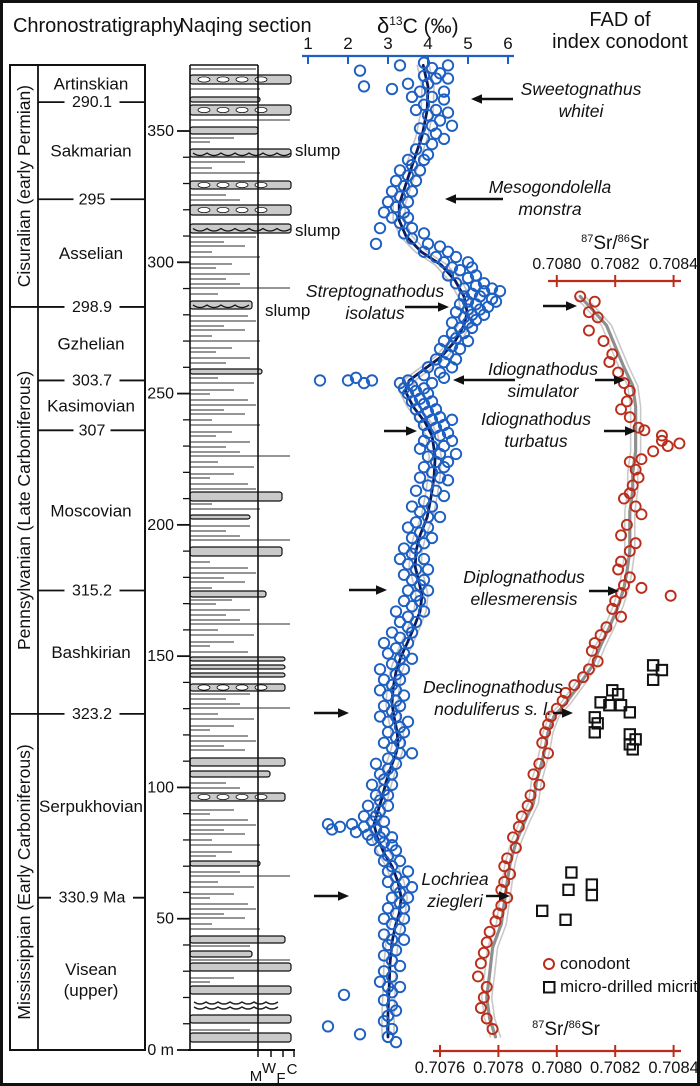 The height and width of the screenshot is (1086, 700). Describe the element at coordinates (375, 291) in the screenshot. I see `fad-conodont-name: Streptognathodus` at that location.